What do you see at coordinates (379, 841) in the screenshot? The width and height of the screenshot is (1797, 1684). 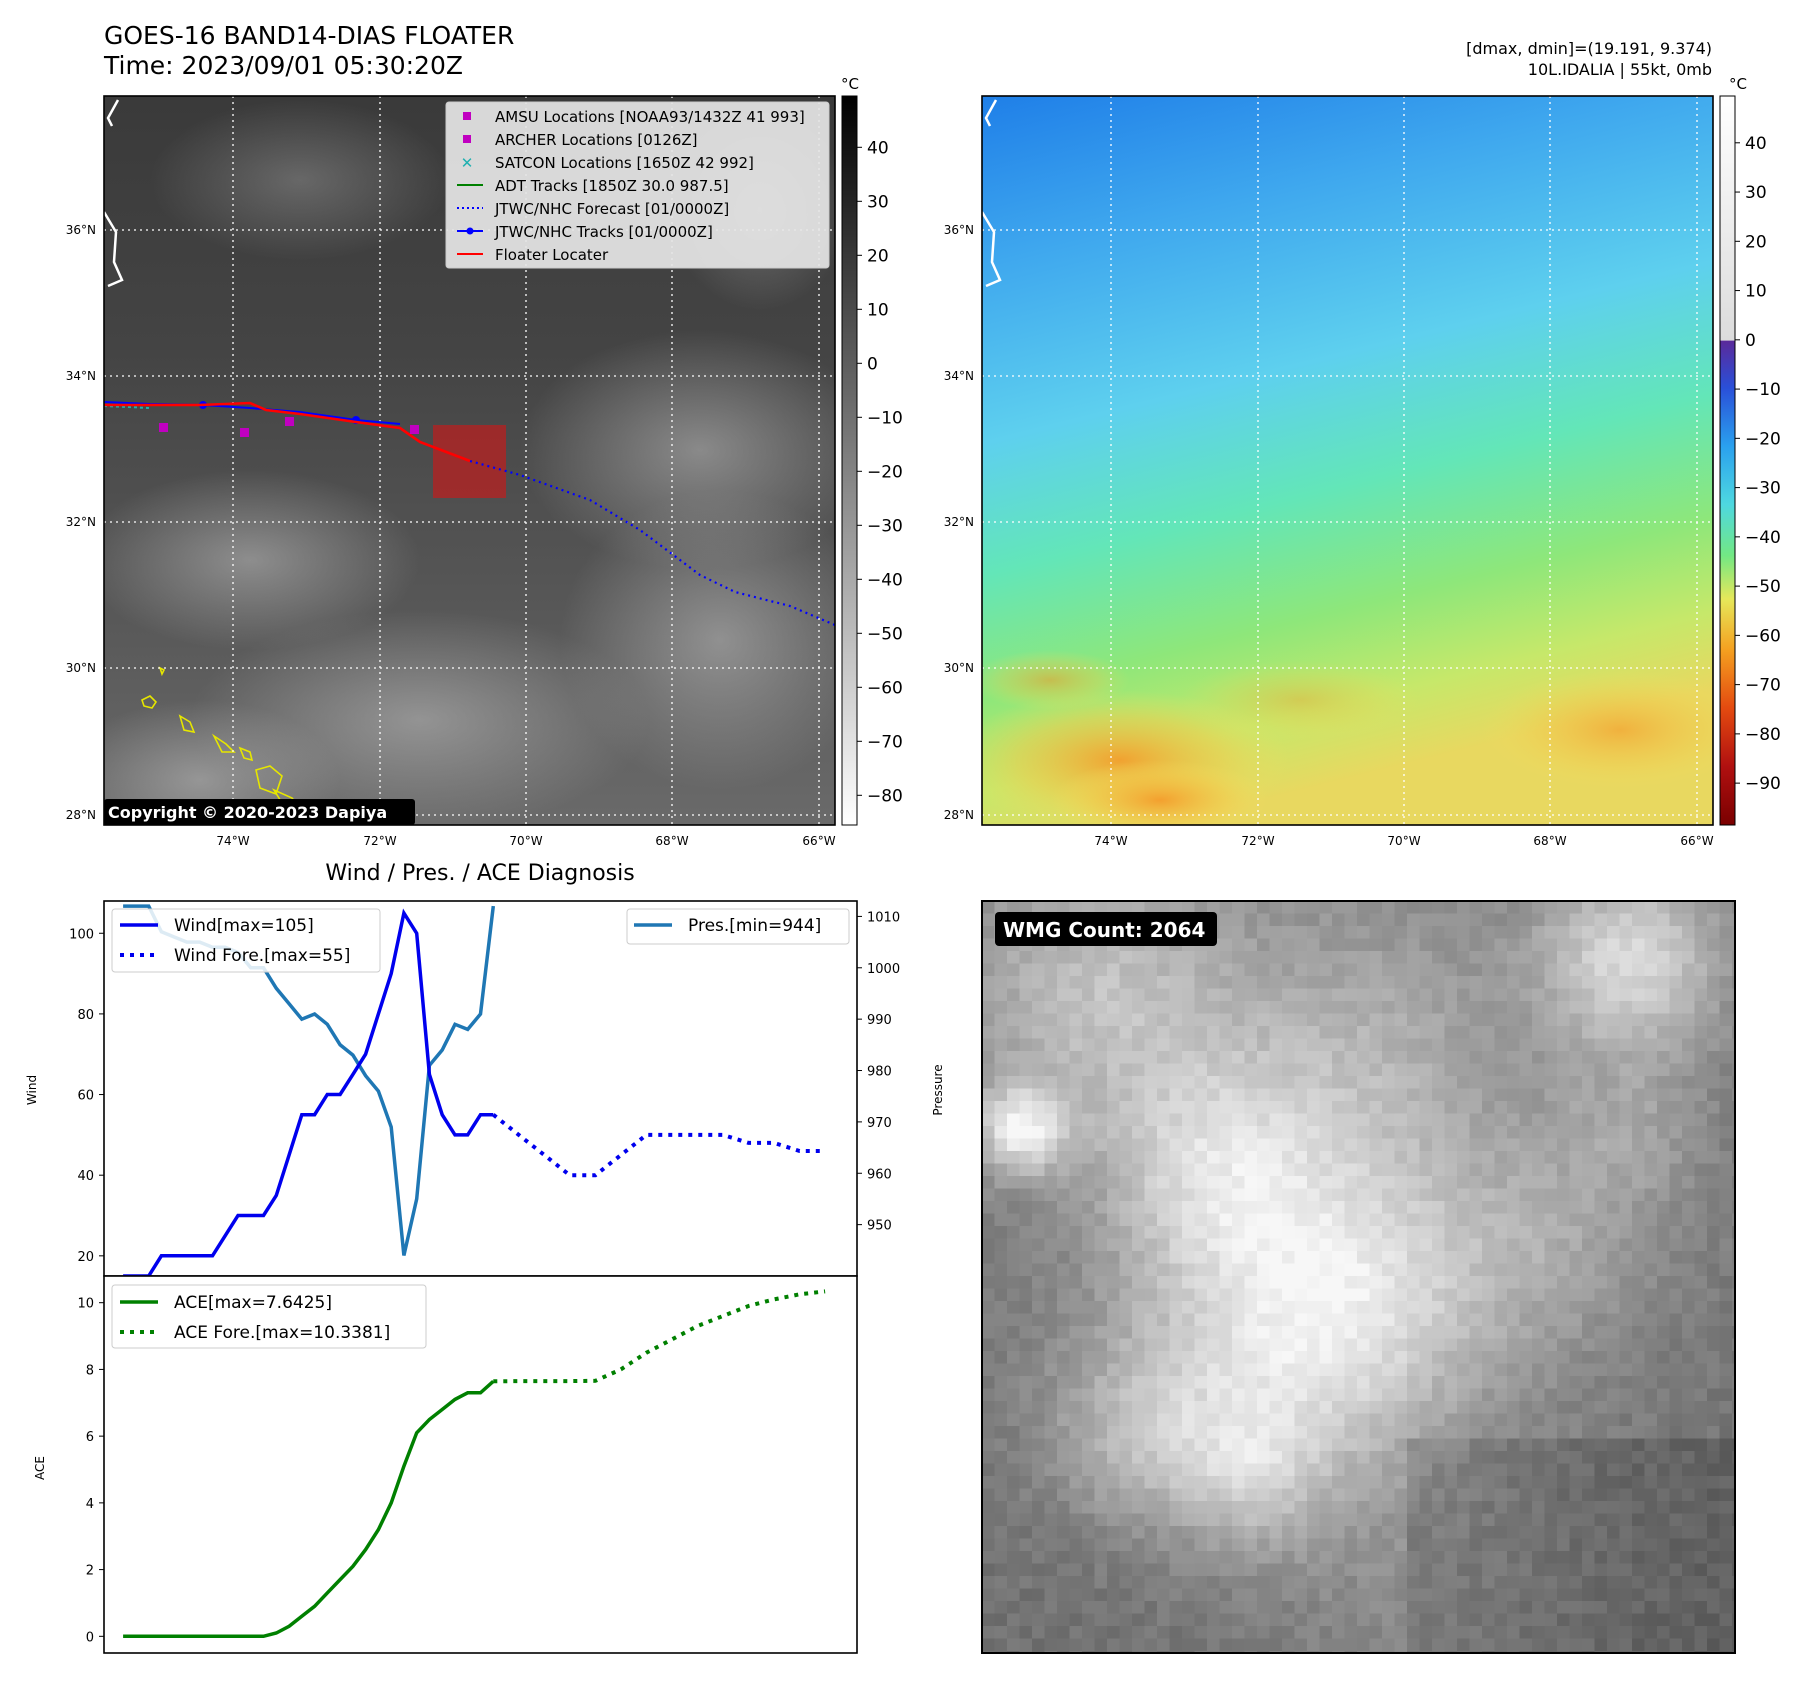 I see `lon-tick: 72°W` at bounding box center [379, 841].